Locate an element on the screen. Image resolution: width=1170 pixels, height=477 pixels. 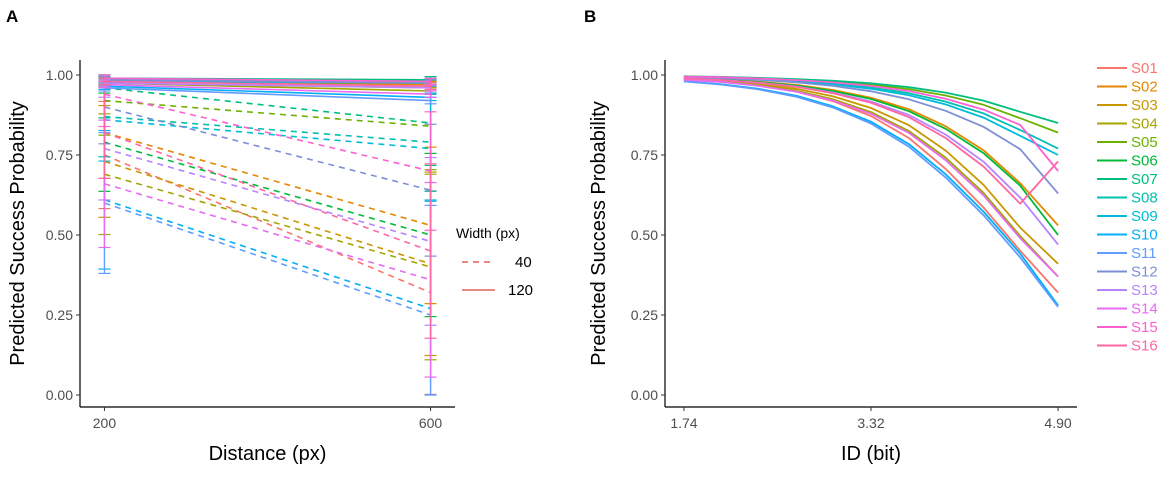
legend-item-s14: S14 is located at coordinates (1127, 309).